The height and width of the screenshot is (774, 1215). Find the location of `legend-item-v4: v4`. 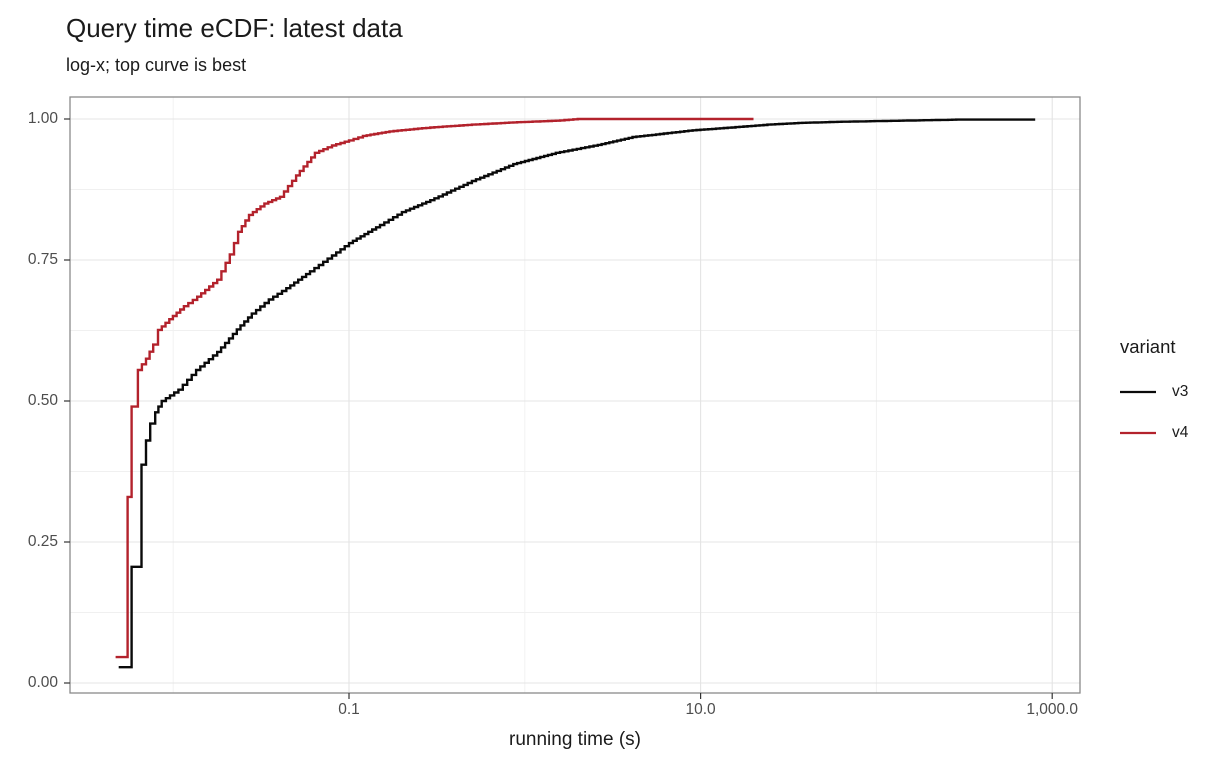

legend-item-v4: v4 is located at coordinates (1154, 433).